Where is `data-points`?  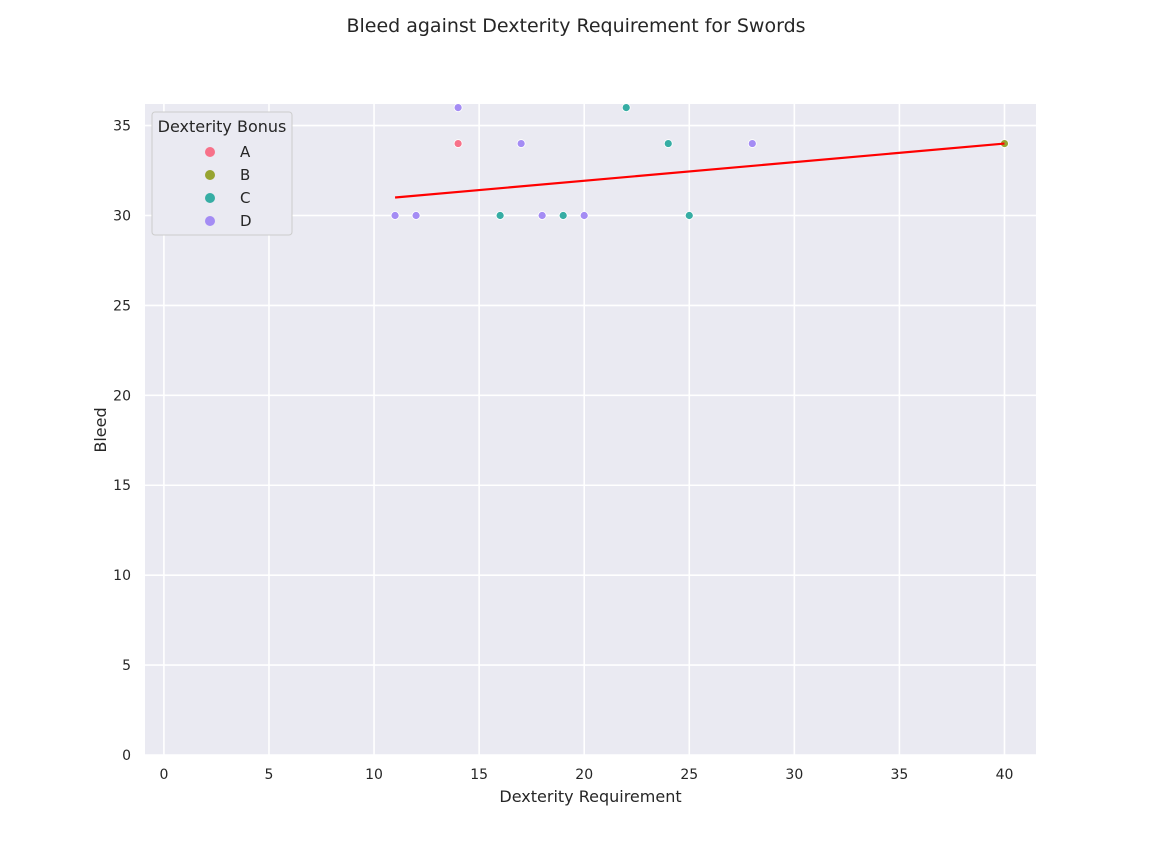 data-points is located at coordinates (699, 161).